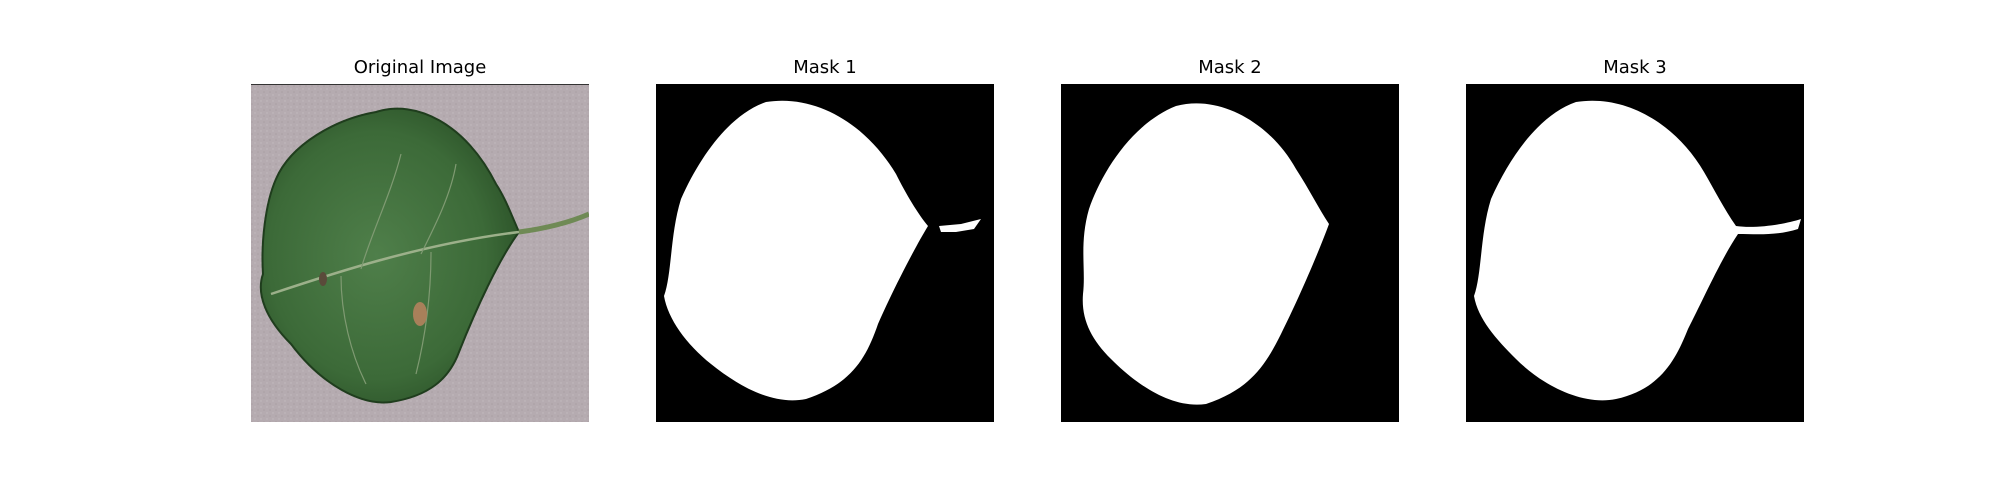 The height and width of the screenshot is (500, 2000). I want to click on panel-title: Mask 2, so click(1230, 67).